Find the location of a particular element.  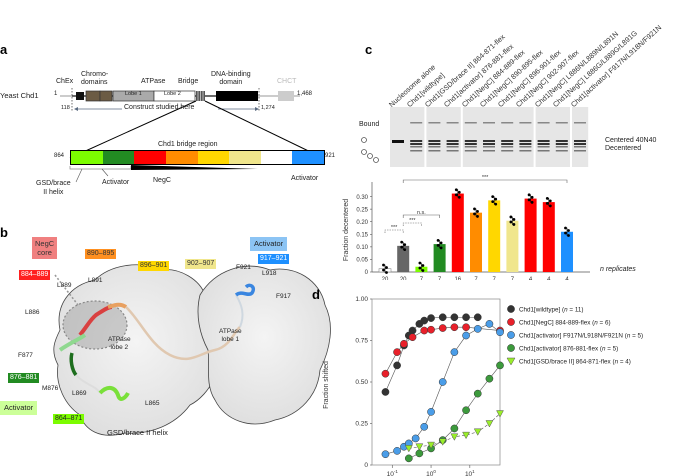

protein-name: Yeast Chd1 is located at coordinates (19, 95).